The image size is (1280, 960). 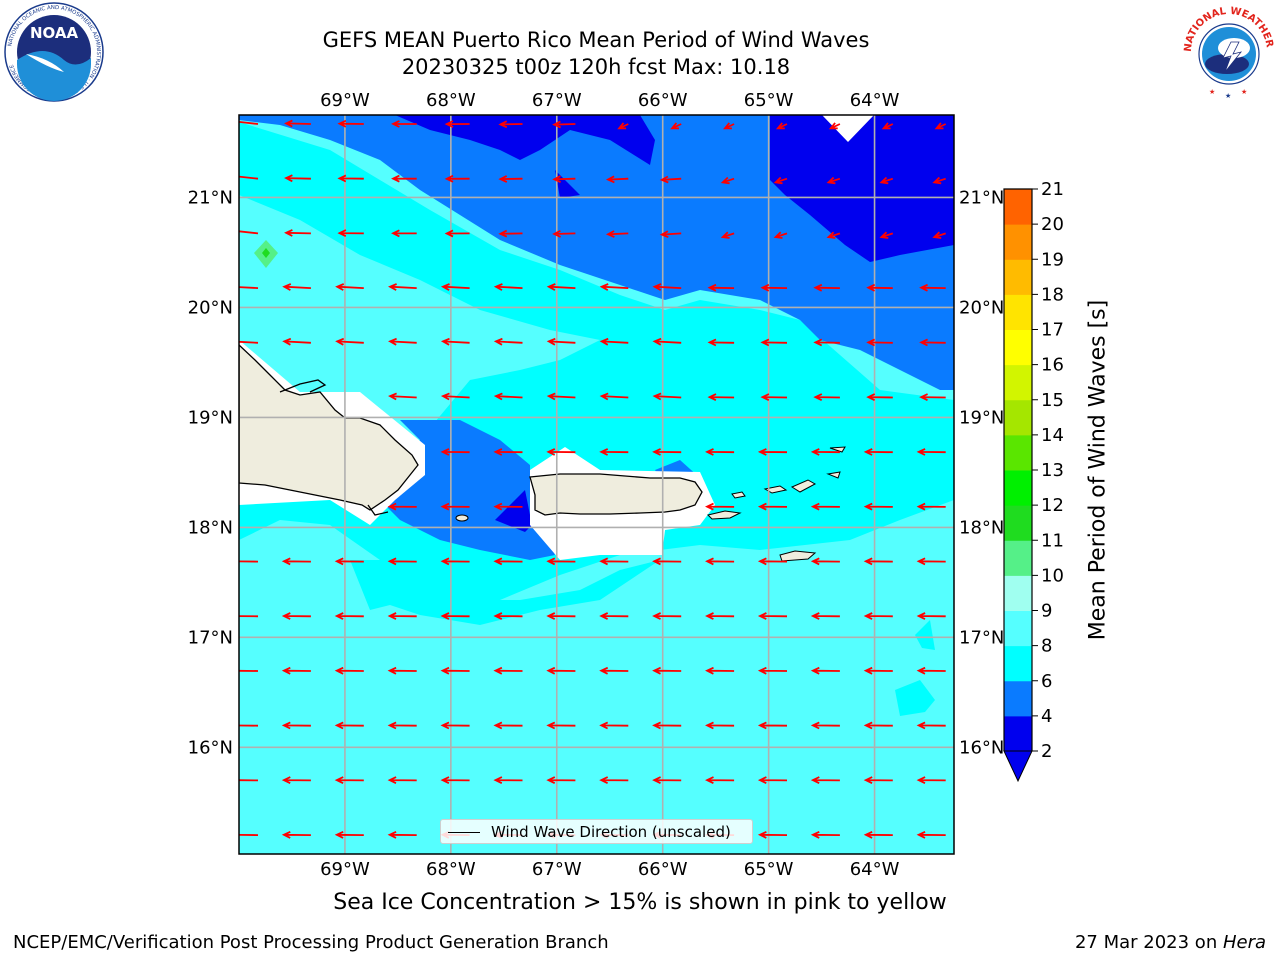 What do you see at coordinates (334, 447) in the screenshot?
I see `land-hispaniola-peninsula` at bounding box center [334, 447].